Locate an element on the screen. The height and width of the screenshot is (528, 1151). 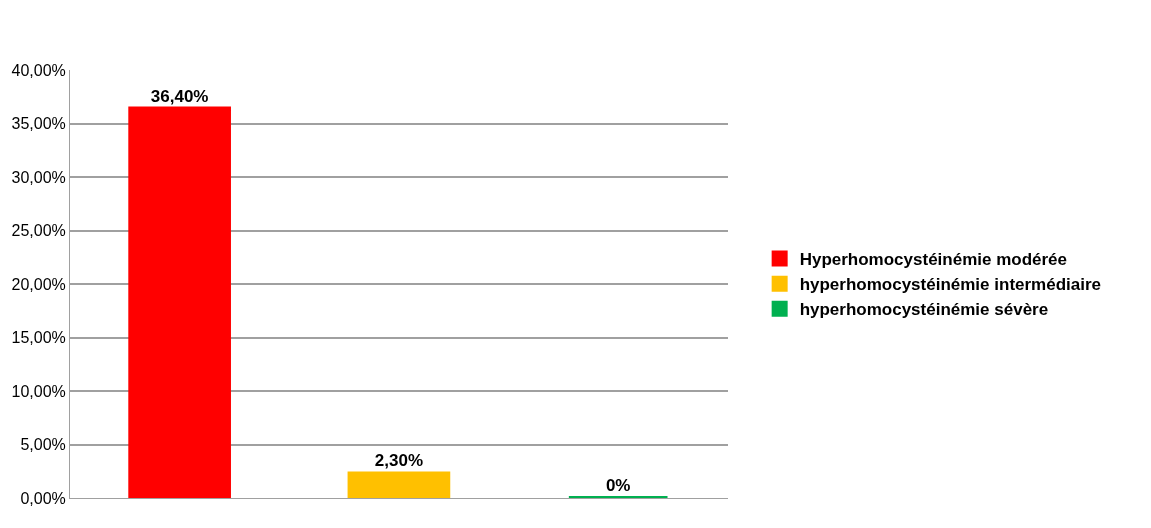
y-tick-label: 35,00% is located at coordinates (38, 124).